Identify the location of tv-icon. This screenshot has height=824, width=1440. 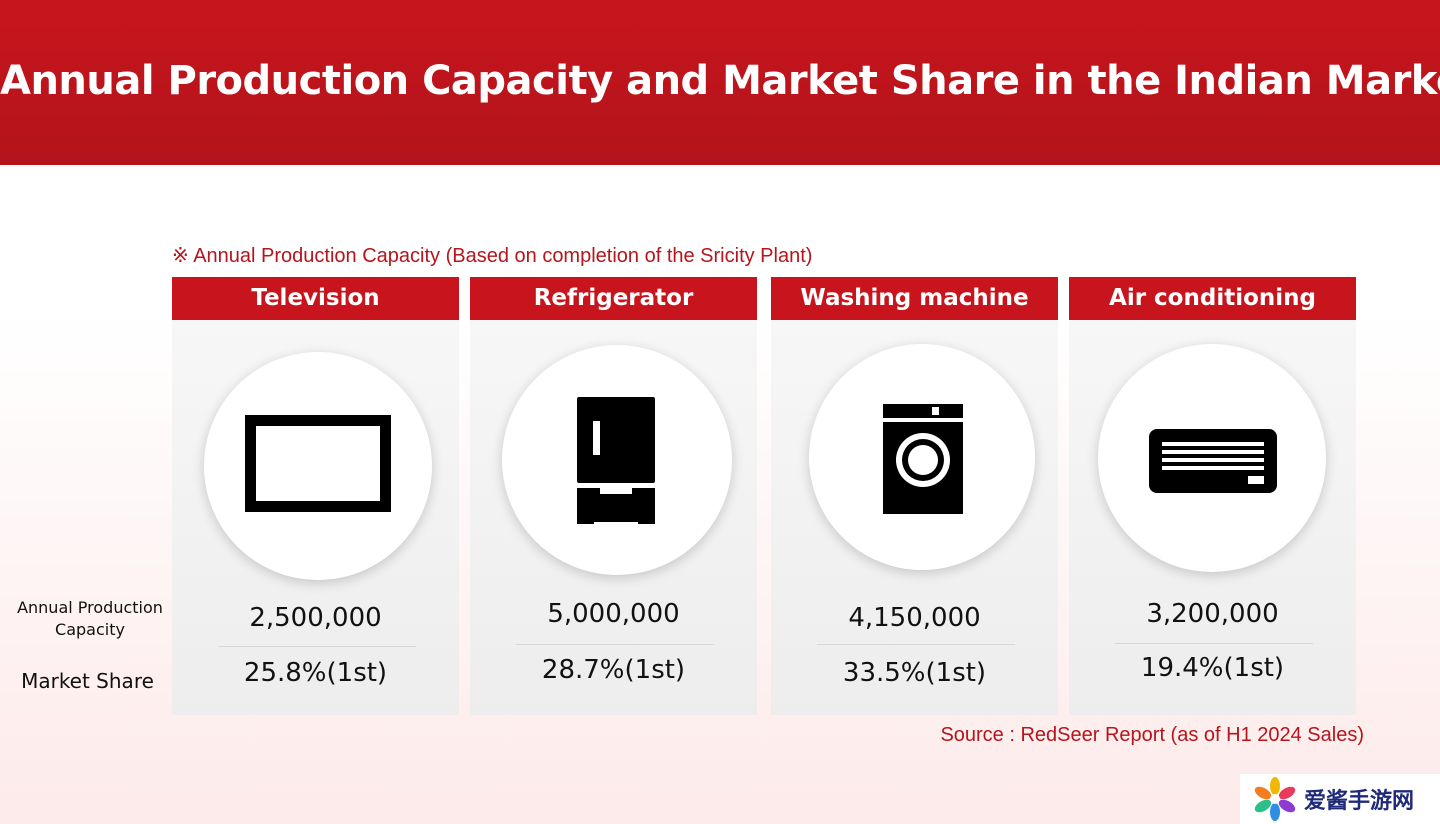
(318, 463).